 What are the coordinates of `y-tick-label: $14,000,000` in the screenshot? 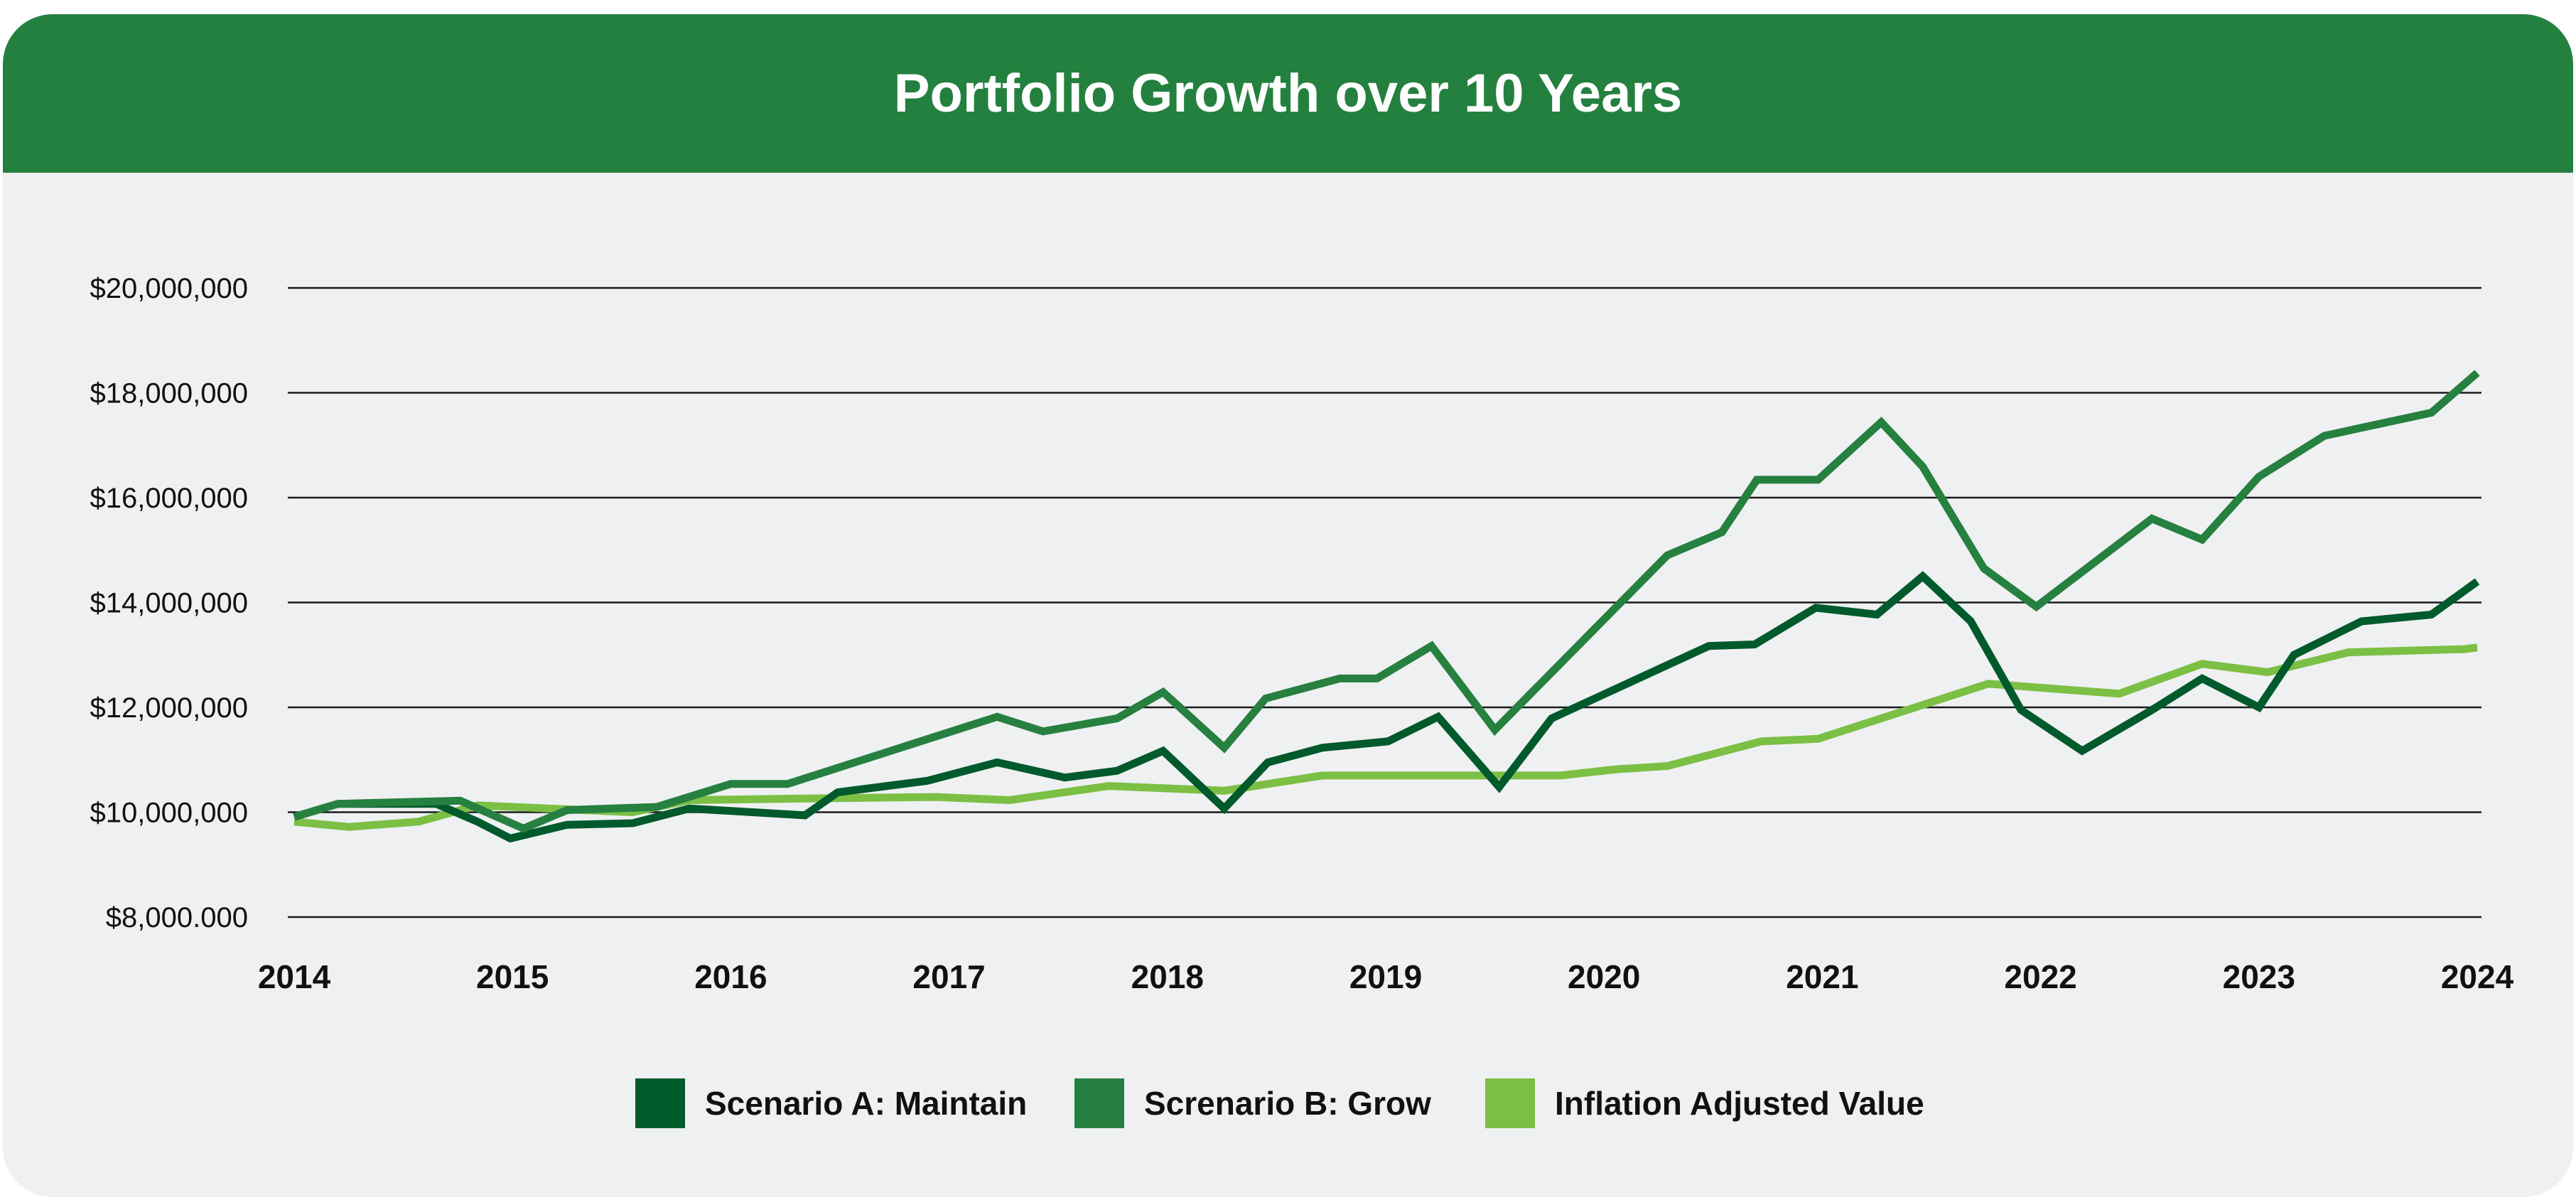 It's located at (169, 604).